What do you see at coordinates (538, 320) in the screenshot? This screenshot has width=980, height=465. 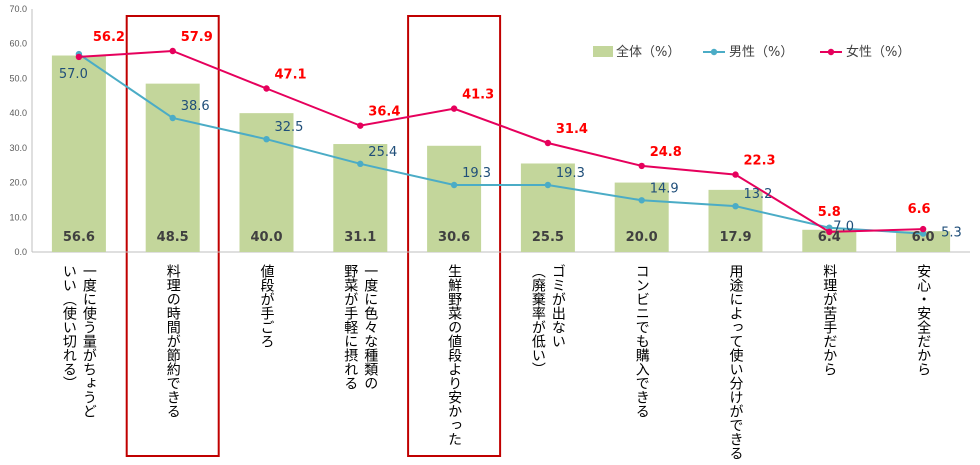 I see `category-label-line: （廃棄率が低い）` at bounding box center [538, 320].